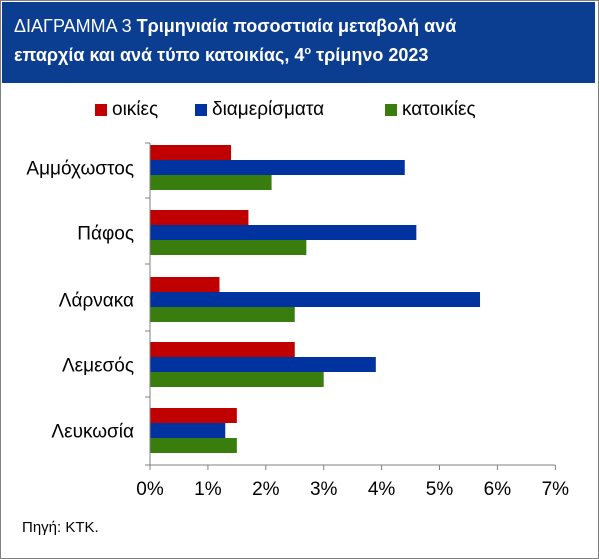  Describe the element at coordinates (268, 109) in the screenshot. I see `legend-label-1: διαμερίσματα` at that location.